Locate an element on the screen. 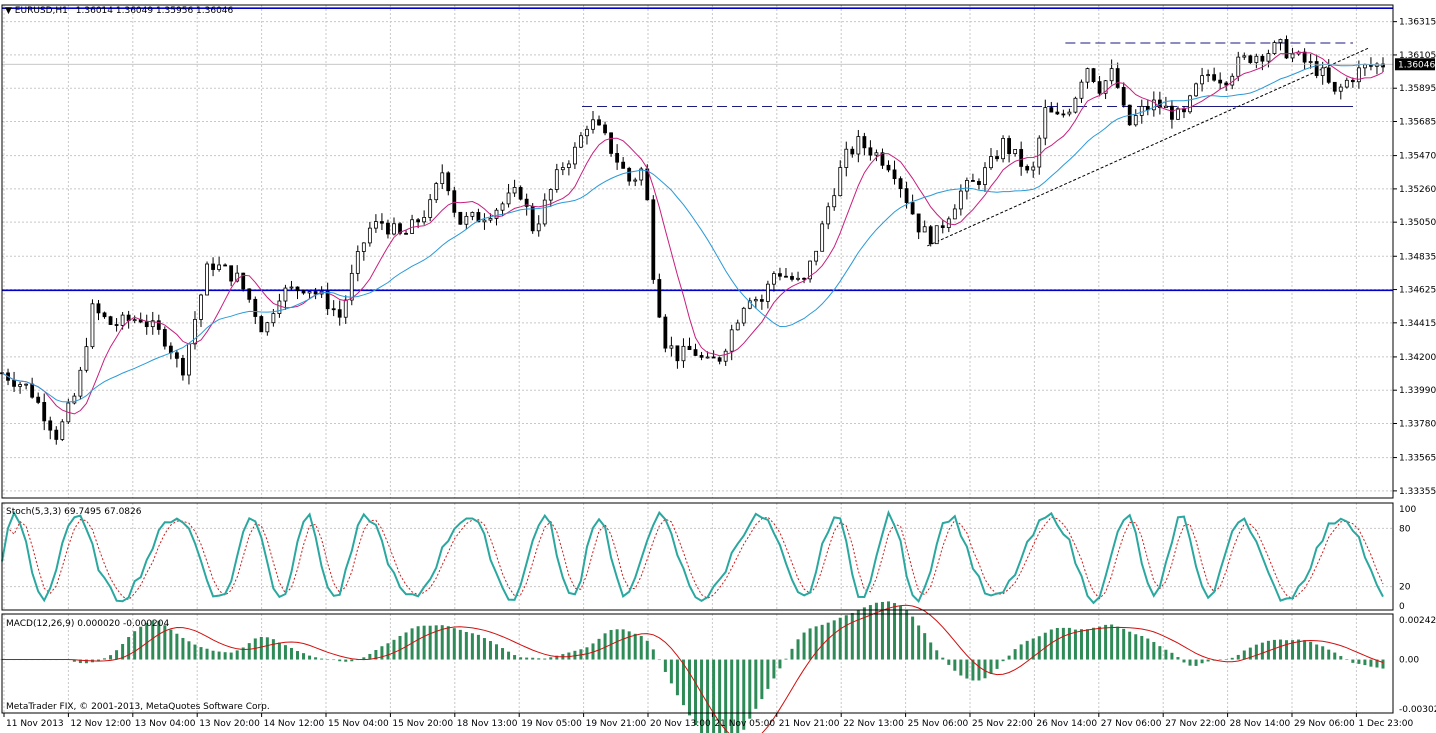 The height and width of the screenshot is (733, 1436). price-tick-label: 1.35895 is located at coordinates (1417, 89).